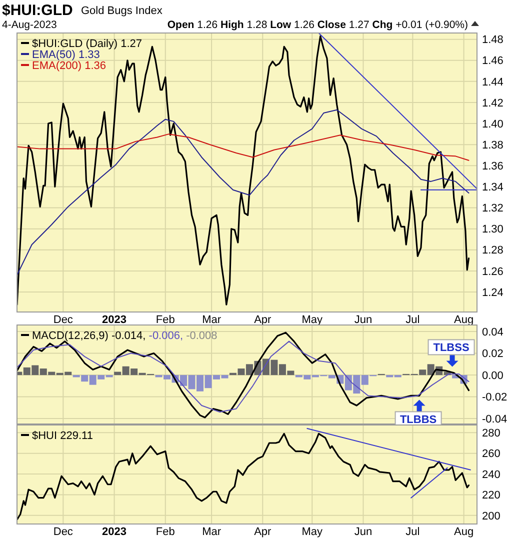 This screenshot has width=520, height=540. What do you see at coordinates (493, 376) in the screenshot?
I see `y-tick-label: 0.00` at bounding box center [493, 376].